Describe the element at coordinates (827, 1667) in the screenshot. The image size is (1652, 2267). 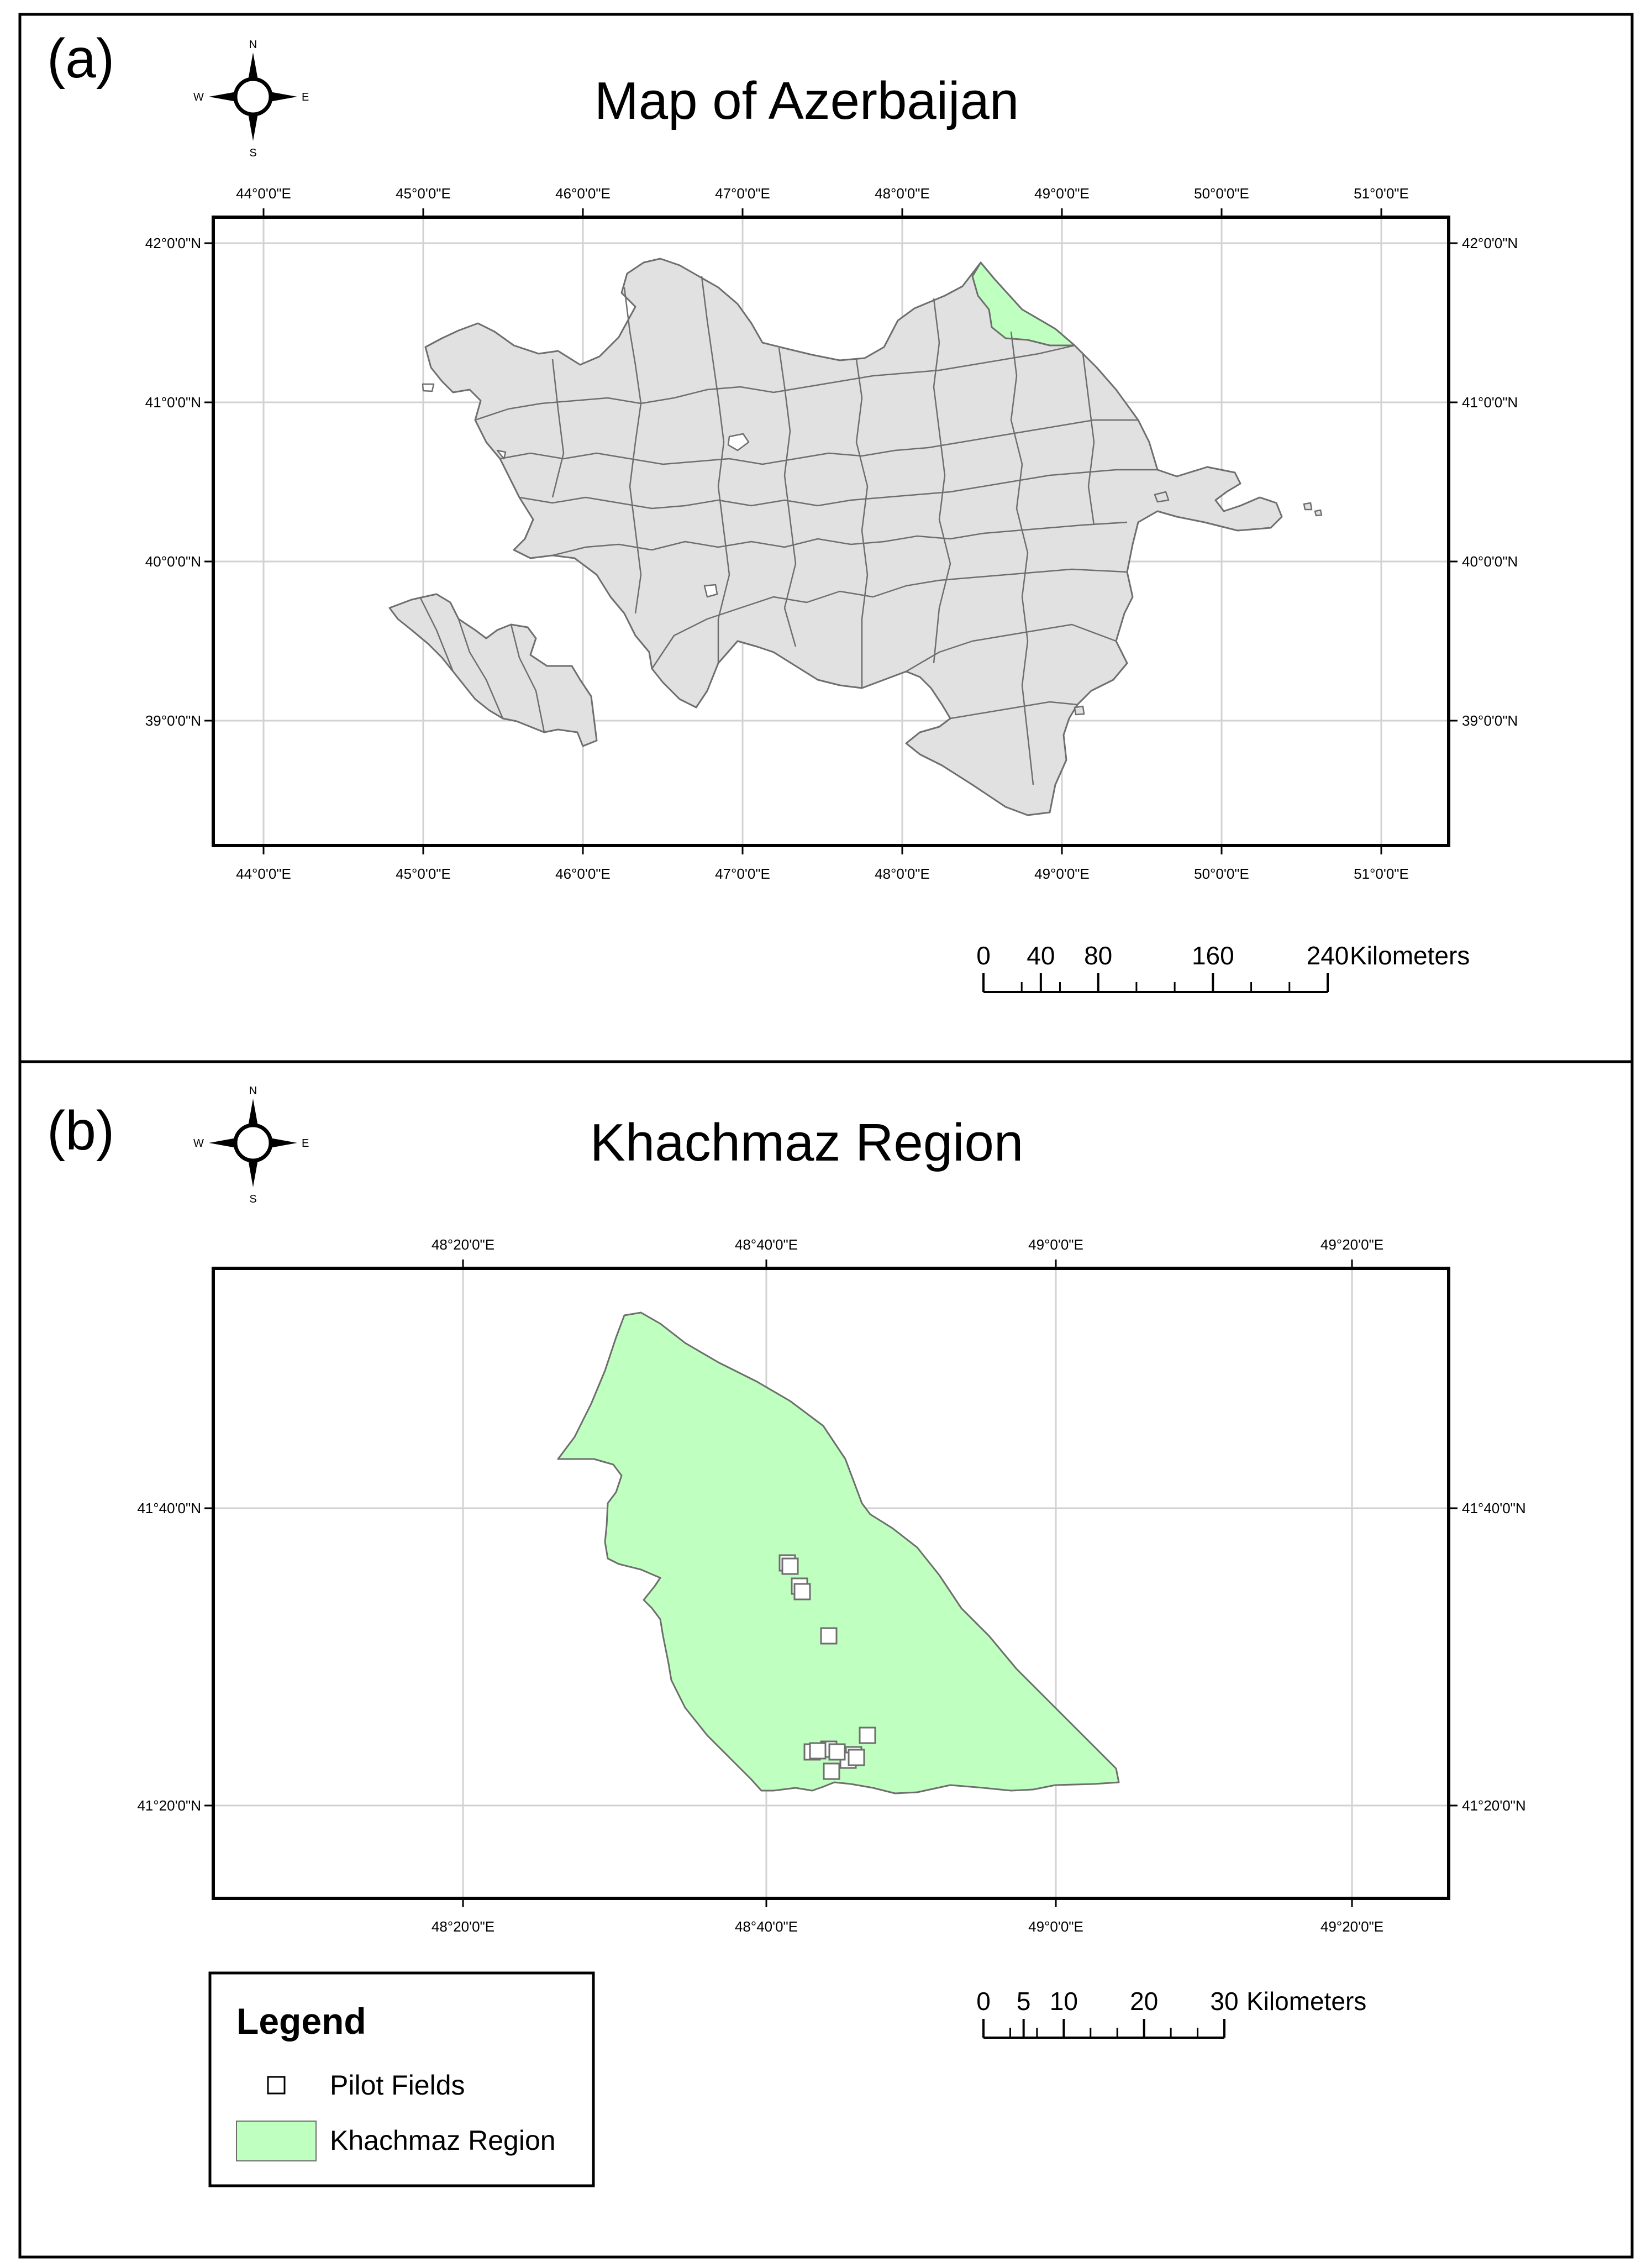
I see `pilot-fields` at that location.